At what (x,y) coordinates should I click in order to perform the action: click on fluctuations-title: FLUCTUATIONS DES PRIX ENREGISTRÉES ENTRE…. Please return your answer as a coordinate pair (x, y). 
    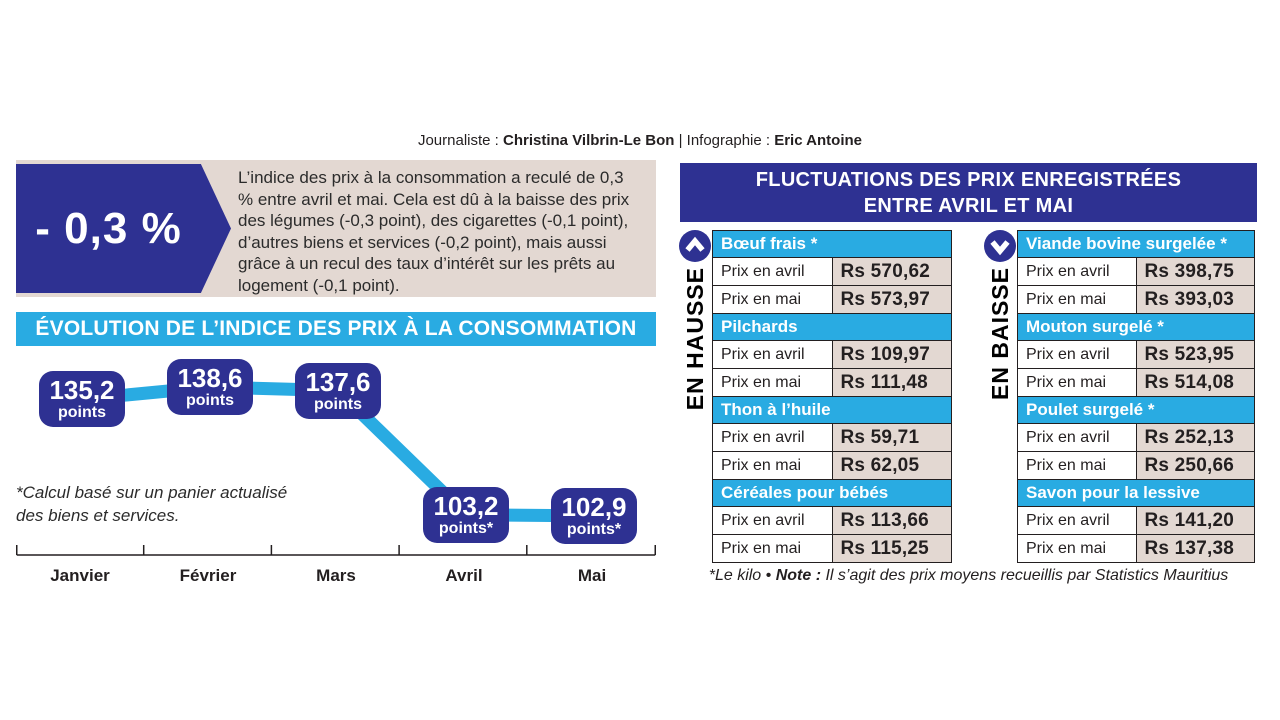
    Looking at the image, I should click on (968, 192).